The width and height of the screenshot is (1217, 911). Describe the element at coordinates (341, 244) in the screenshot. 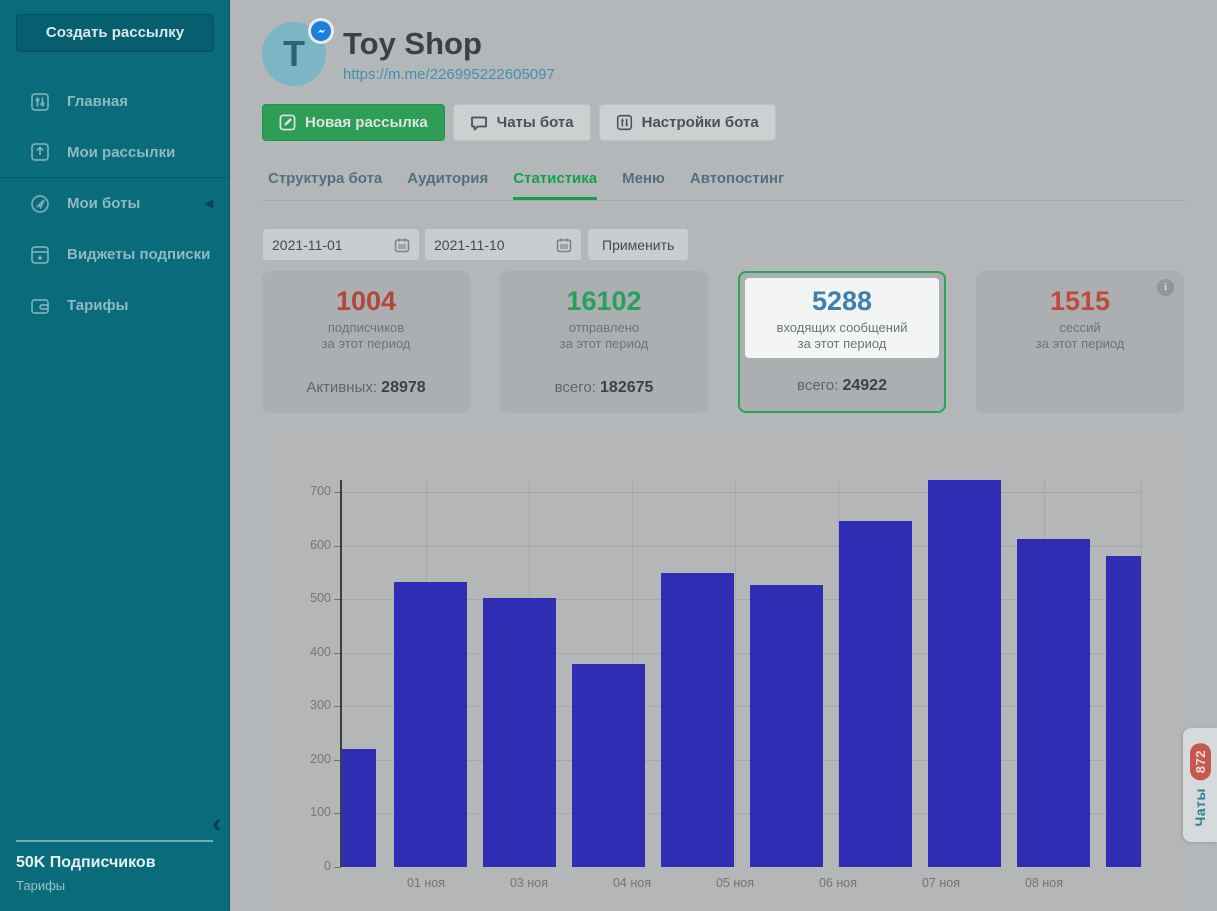

I see `date-from-input: 2021-11-01` at that location.